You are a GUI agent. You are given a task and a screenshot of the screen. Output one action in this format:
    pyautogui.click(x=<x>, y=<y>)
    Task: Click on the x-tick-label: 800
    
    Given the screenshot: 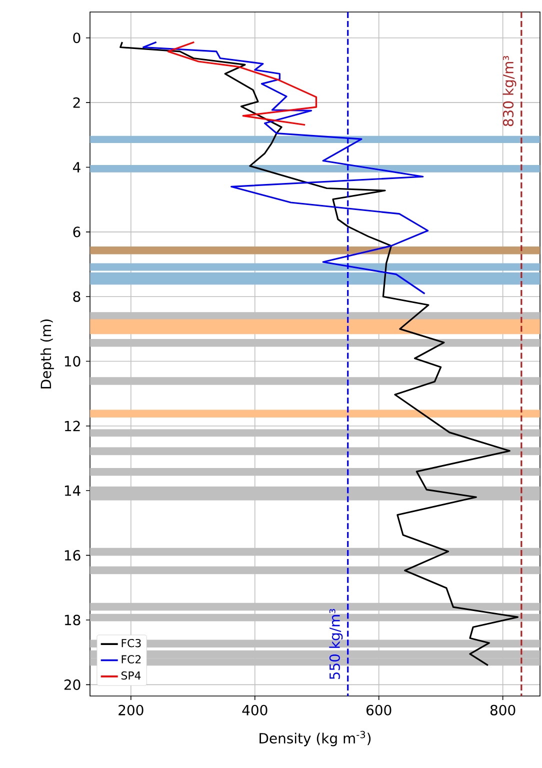 What is the action you would take?
    pyautogui.click(x=503, y=710)
    